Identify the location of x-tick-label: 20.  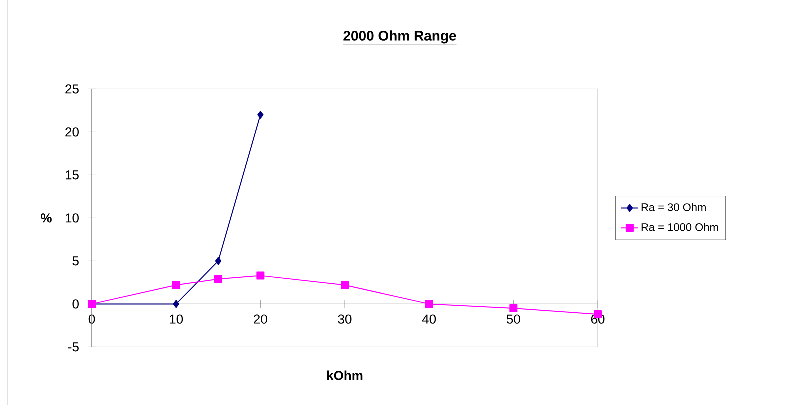
(261, 319).